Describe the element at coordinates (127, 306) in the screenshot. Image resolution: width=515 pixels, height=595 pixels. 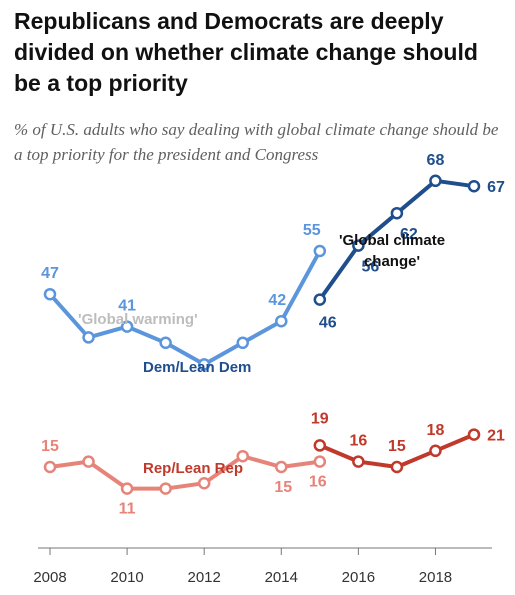
I see `data-label-dem: 41` at that location.